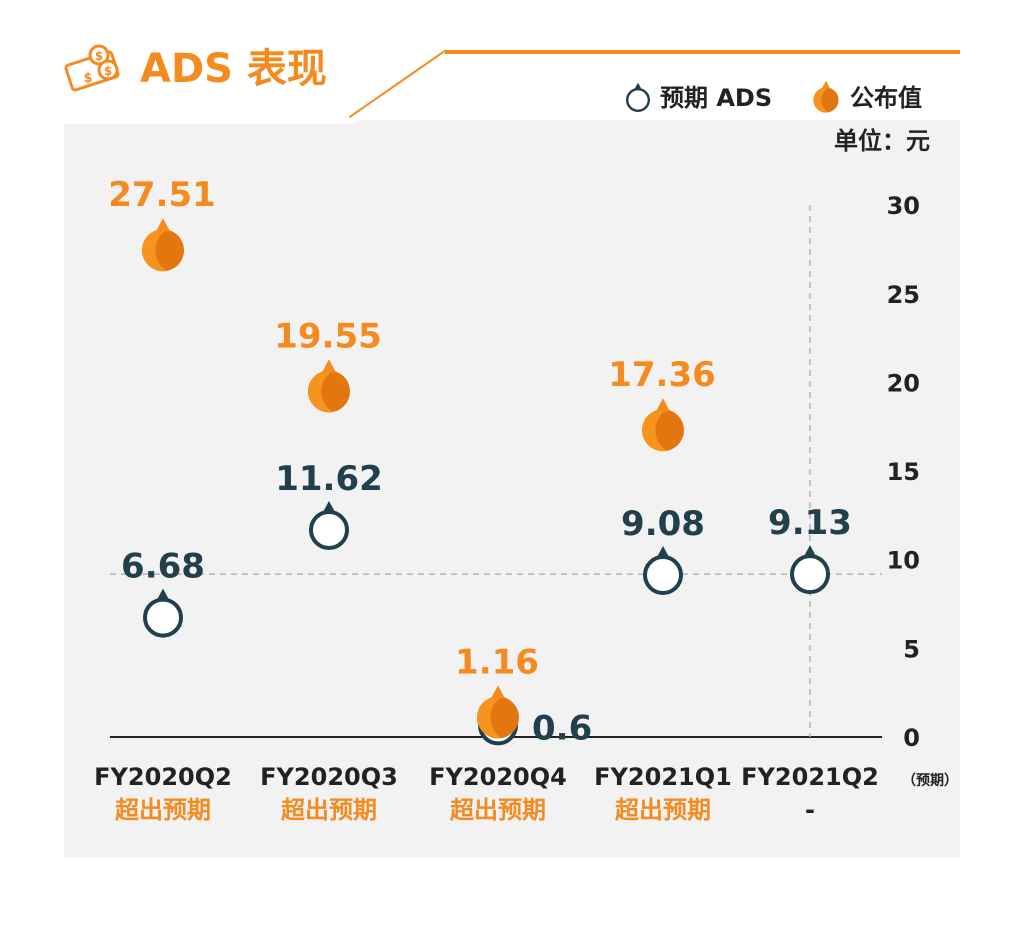 Image resolution: width=1024 pixels, height=927 pixels. What do you see at coordinates (886, 98) in the screenshot?
I see `legend-actual-label: 公布值` at bounding box center [886, 98].